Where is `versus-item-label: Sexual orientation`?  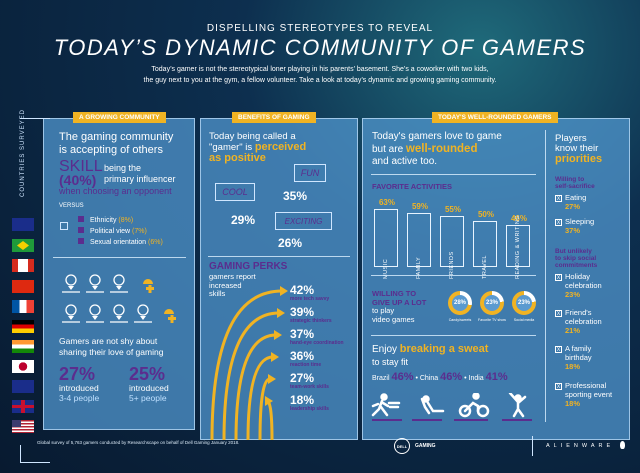 versus-item-label: Sexual orientation is located at coordinates (118, 242).